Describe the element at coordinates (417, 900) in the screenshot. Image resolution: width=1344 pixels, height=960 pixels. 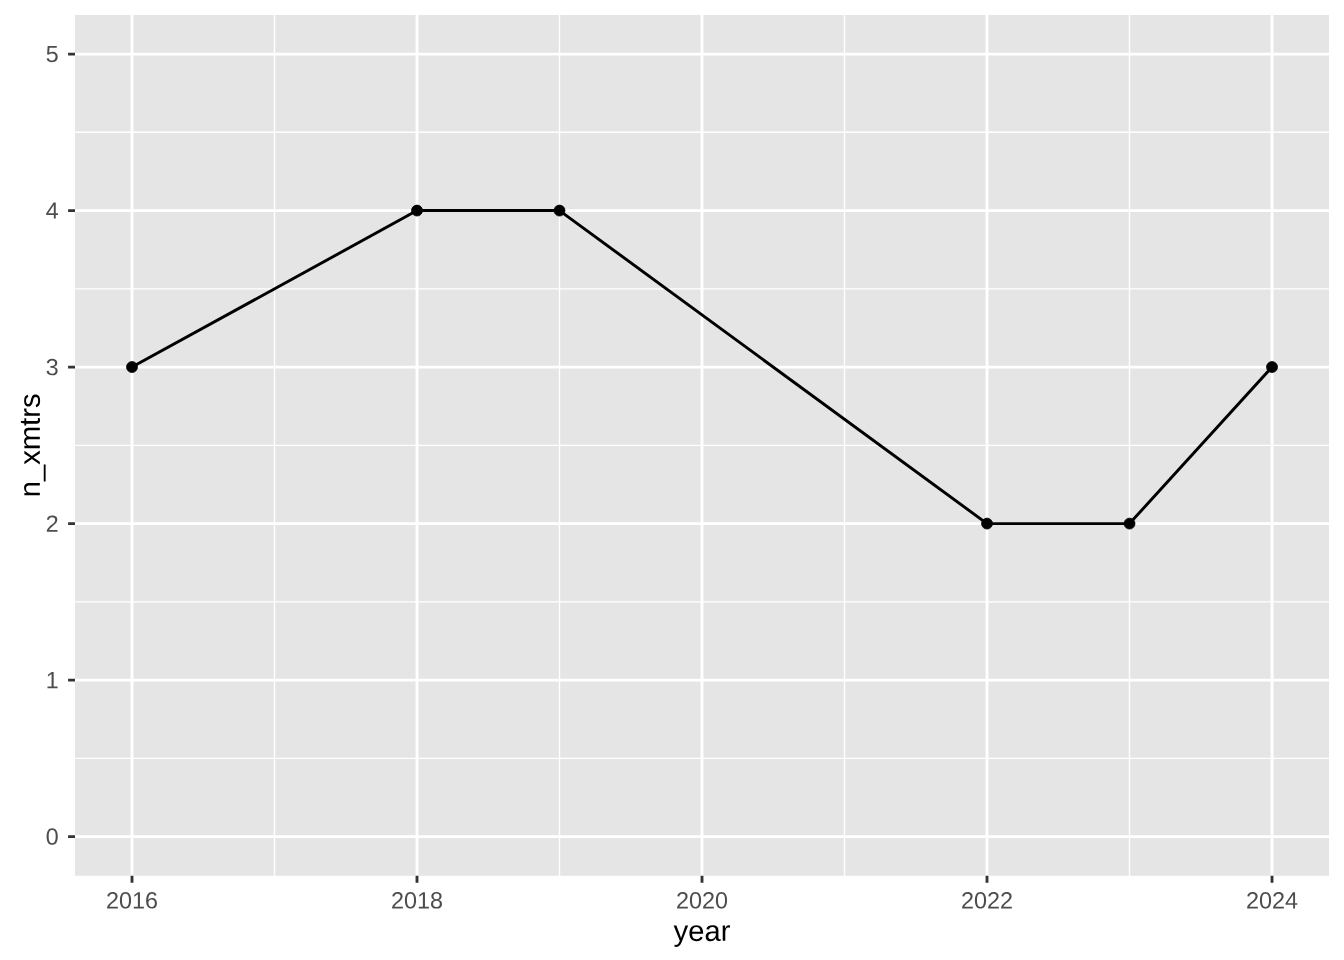
I see `x-tick-label: 2018` at that location.